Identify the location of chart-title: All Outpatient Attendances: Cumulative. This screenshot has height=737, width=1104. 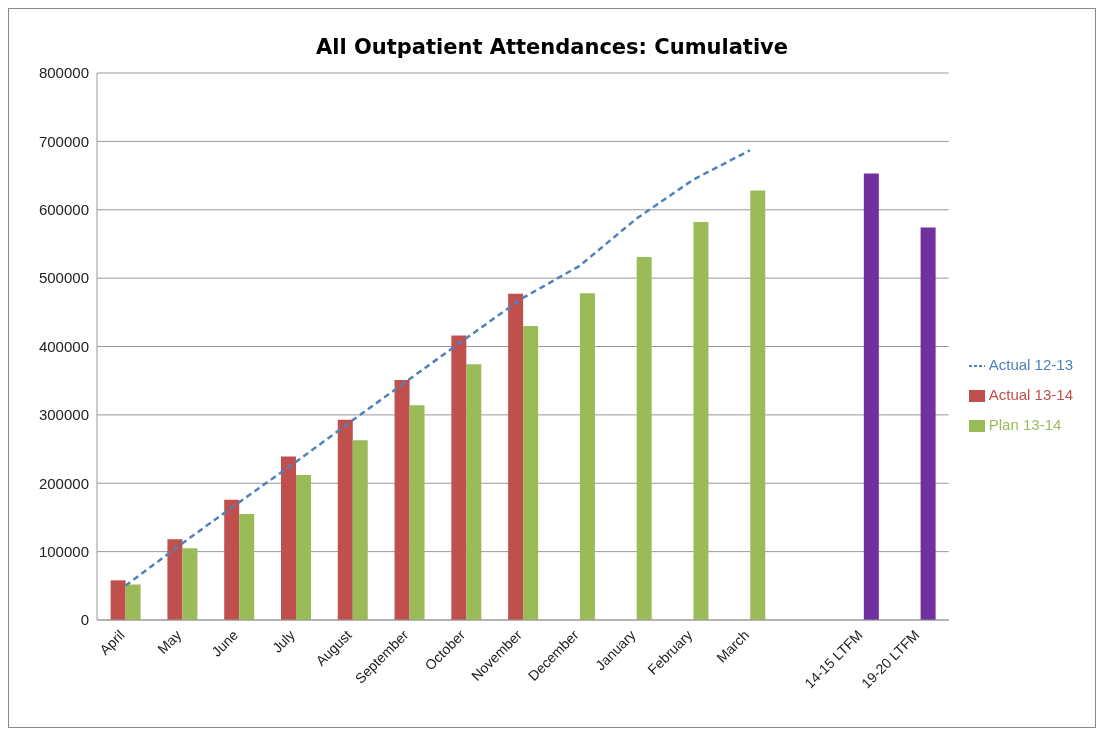
(552, 48).